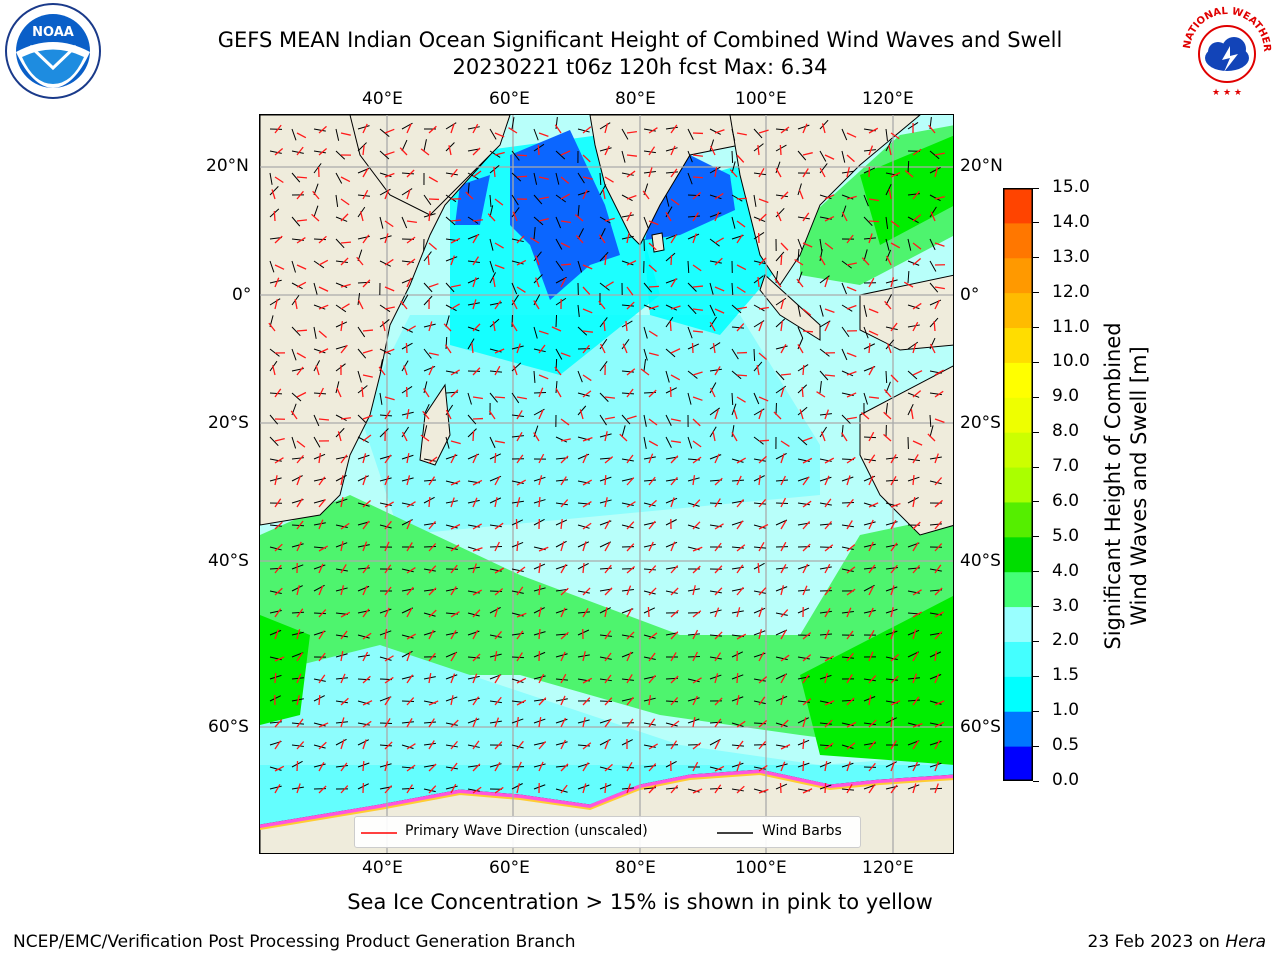  What do you see at coordinates (242, 295) in the screenshot?
I see `lat-label-left: 0°` at bounding box center [242, 295].